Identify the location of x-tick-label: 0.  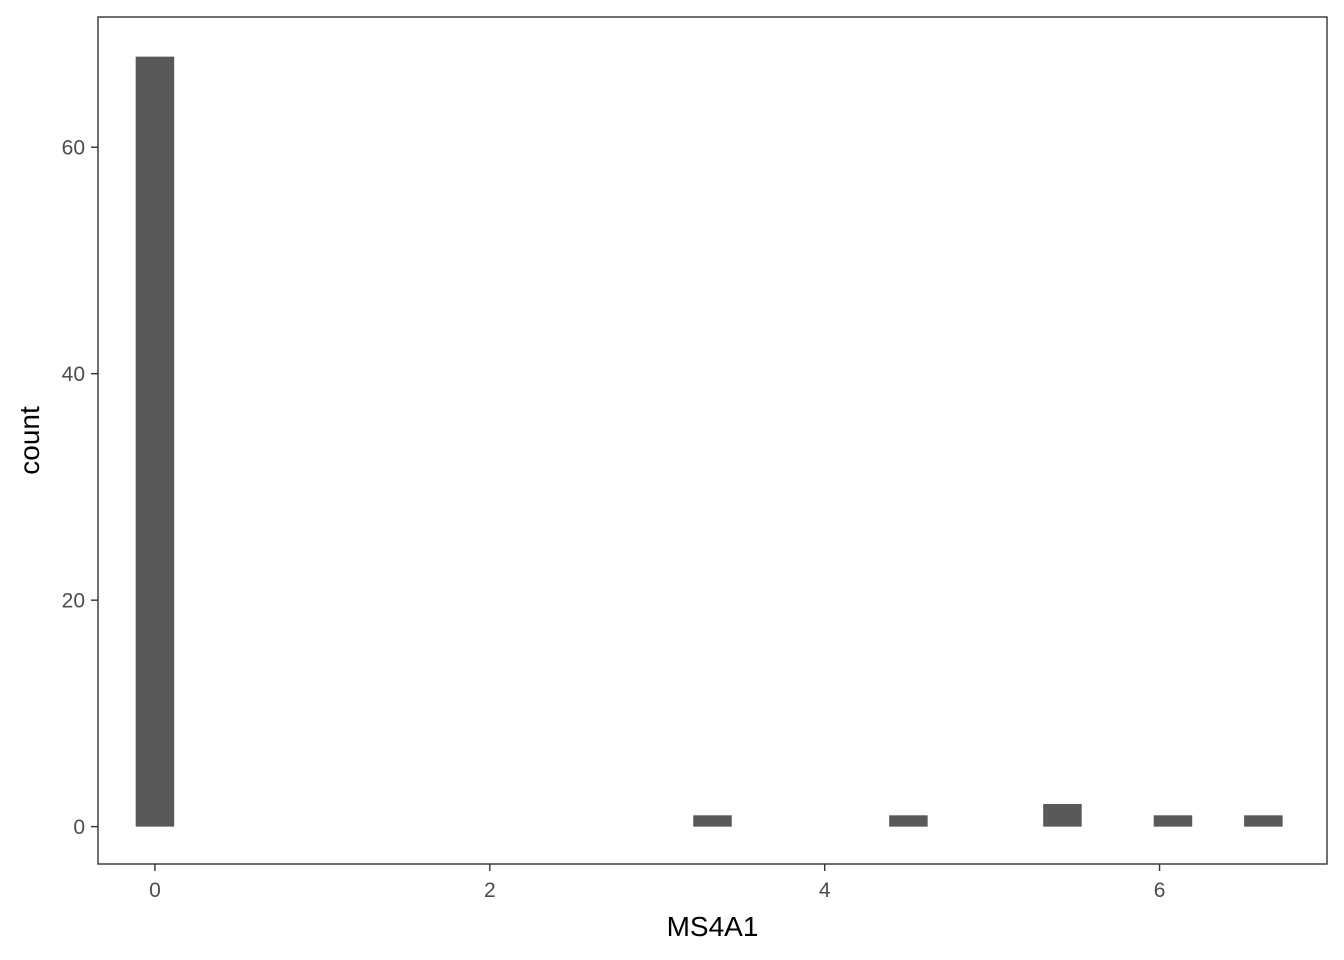
(155, 890).